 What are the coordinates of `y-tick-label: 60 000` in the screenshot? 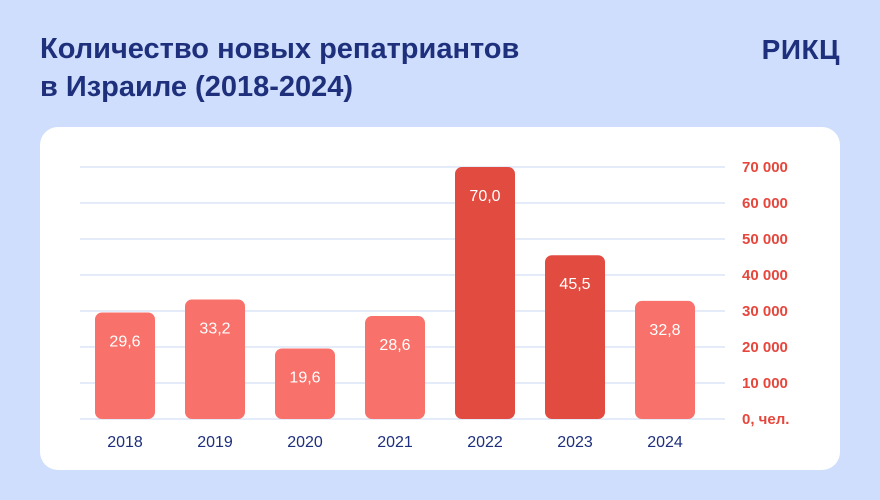 It's located at (765, 203).